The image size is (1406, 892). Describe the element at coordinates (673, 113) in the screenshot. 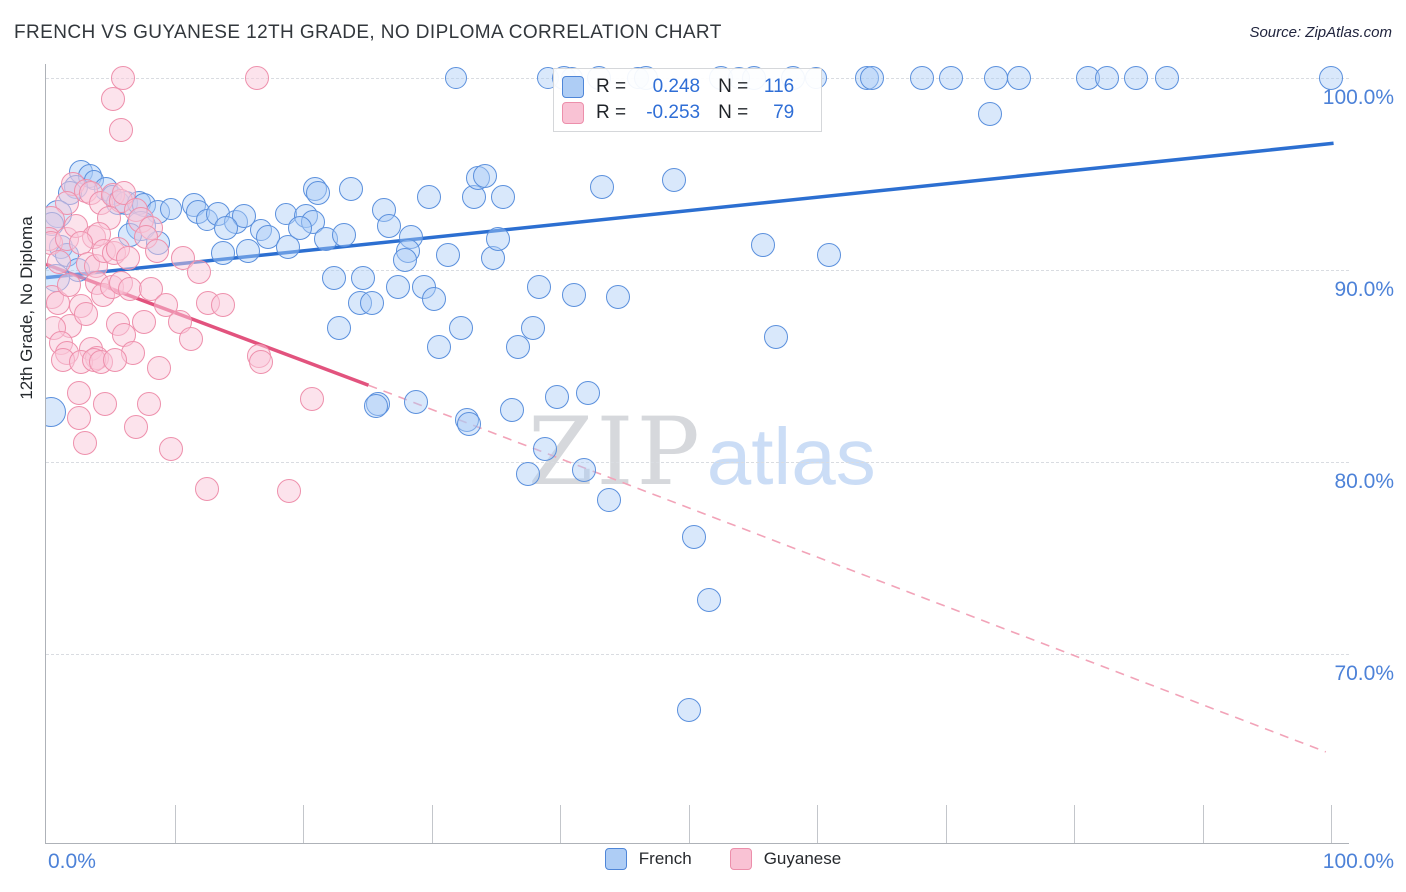

I see `legend-r-value-guyanese: -0.253` at that location.